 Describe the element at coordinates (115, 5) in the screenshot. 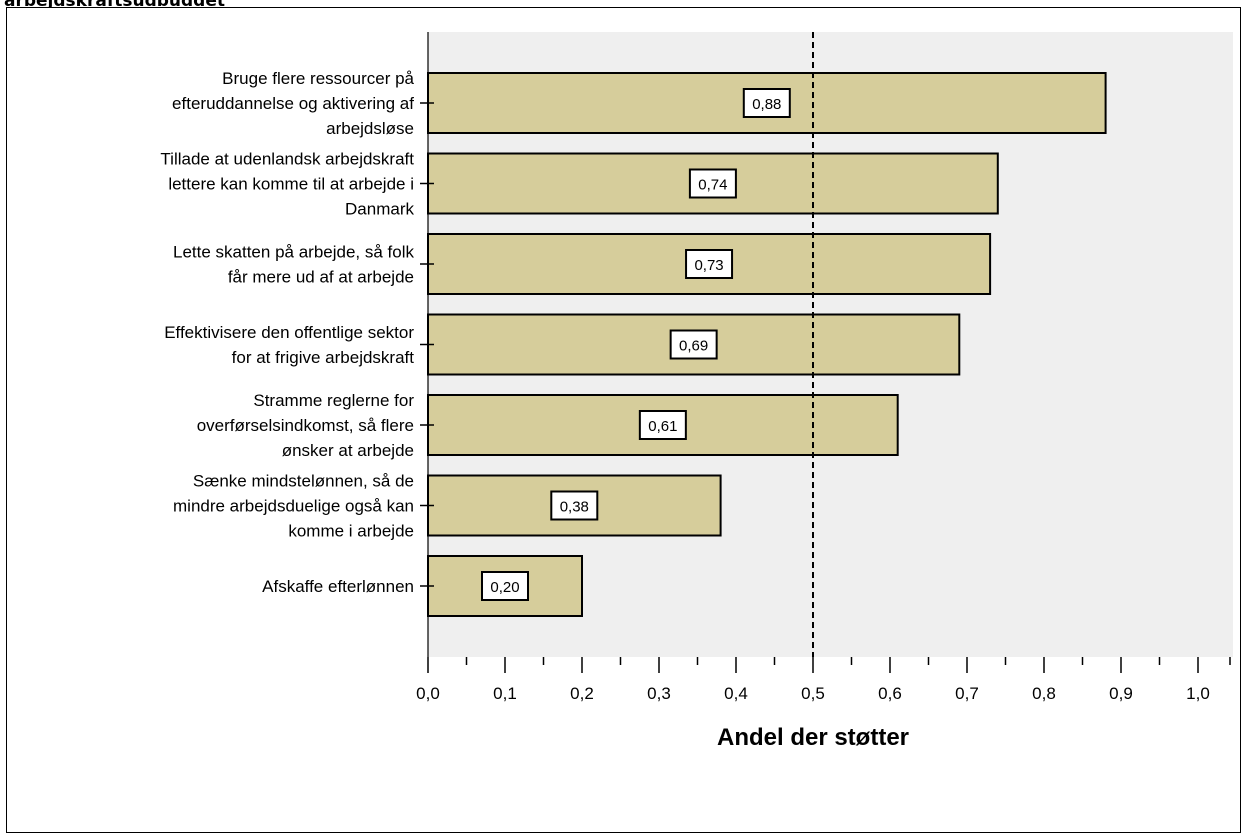

I see `page-title: arbejdskraftsudbuddet` at that location.